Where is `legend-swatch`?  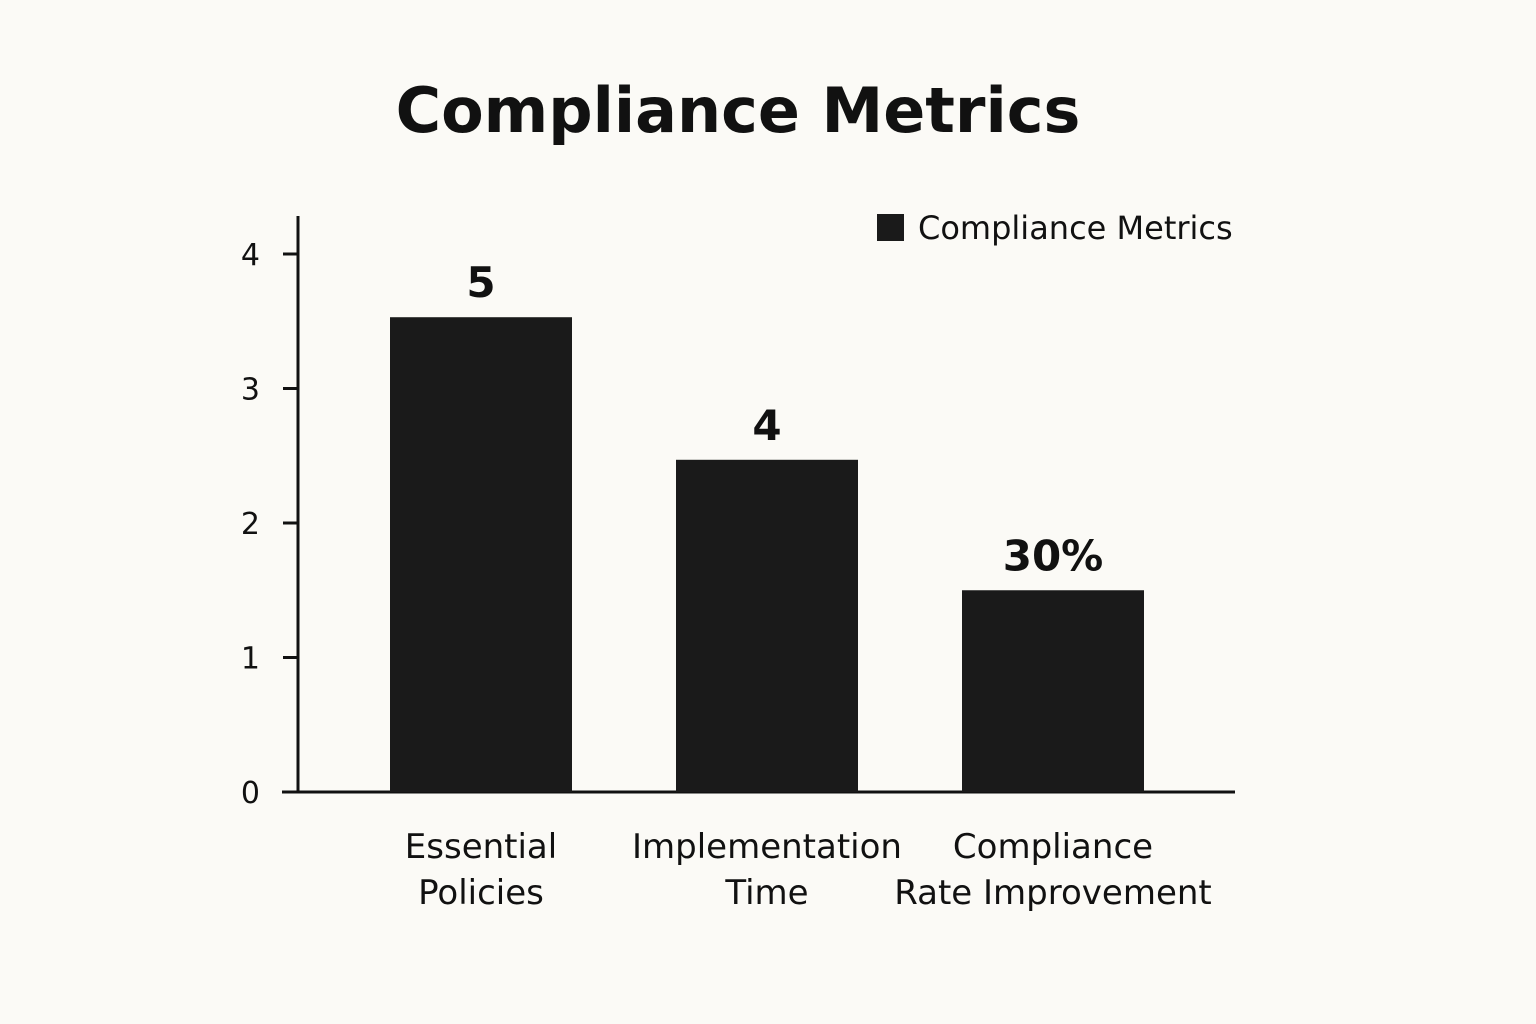 legend-swatch is located at coordinates (890, 227).